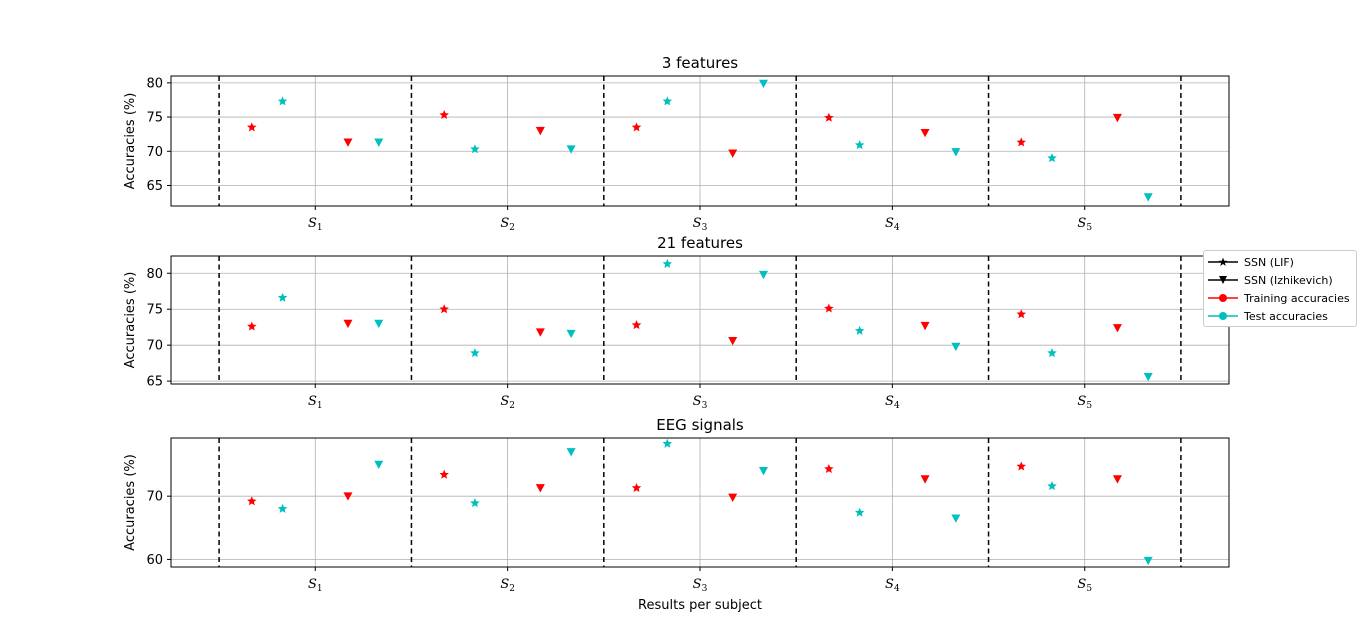 Image resolution: width=1366 pixels, height=637 pixels. I want to click on x-axis-label: Results per subject, so click(700, 605).